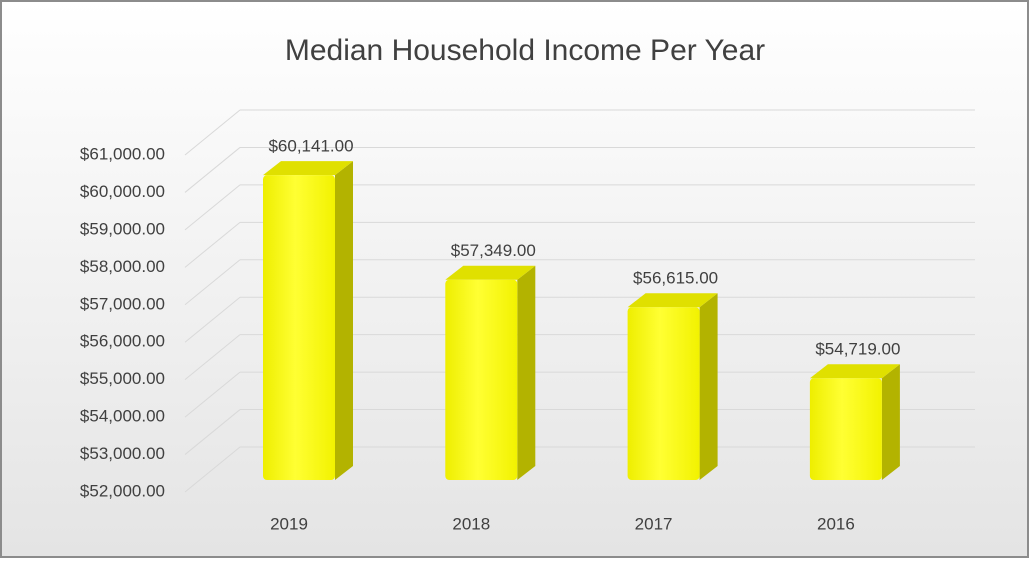 This screenshot has height=563, width=1029. What do you see at coordinates (289, 523) in the screenshot?
I see `x-tick-label: 2019` at bounding box center [289, 523].